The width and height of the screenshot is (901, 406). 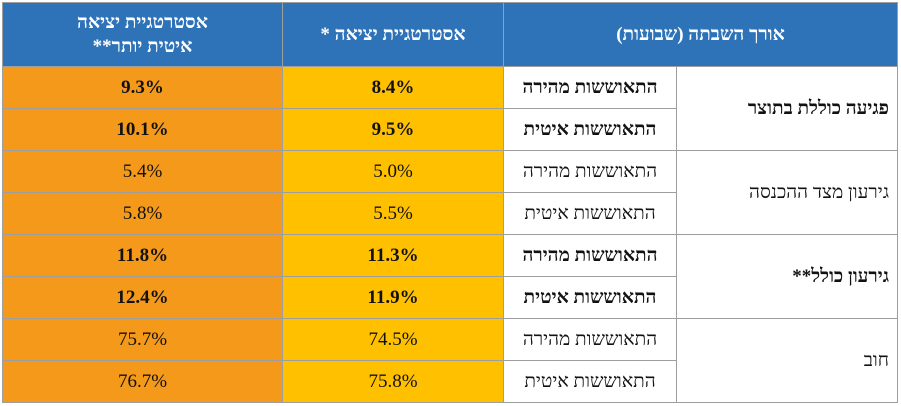 I want to click on strategy-2-cell: 11.8%, so click(x=142, y=255).